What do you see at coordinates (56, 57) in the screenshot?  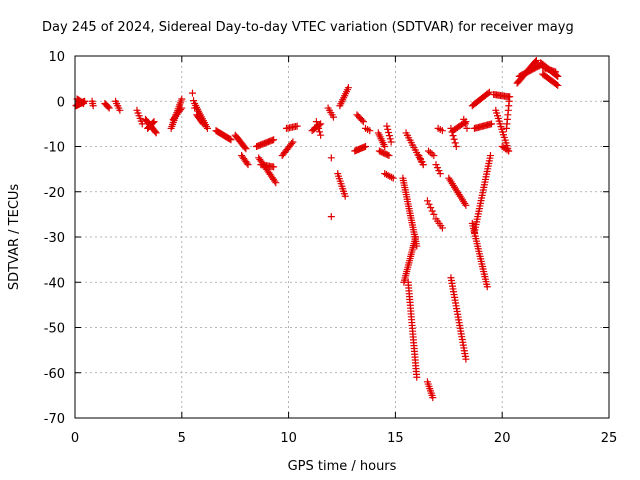 I see `y-tick-label: 10` at bounding box center [56, 57].